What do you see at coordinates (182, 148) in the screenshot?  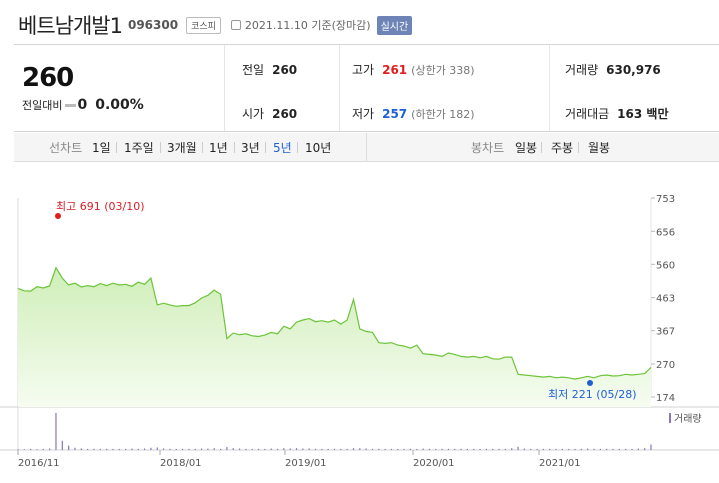 I see `period-3m: 3개월` at bounding box center [182, 148].